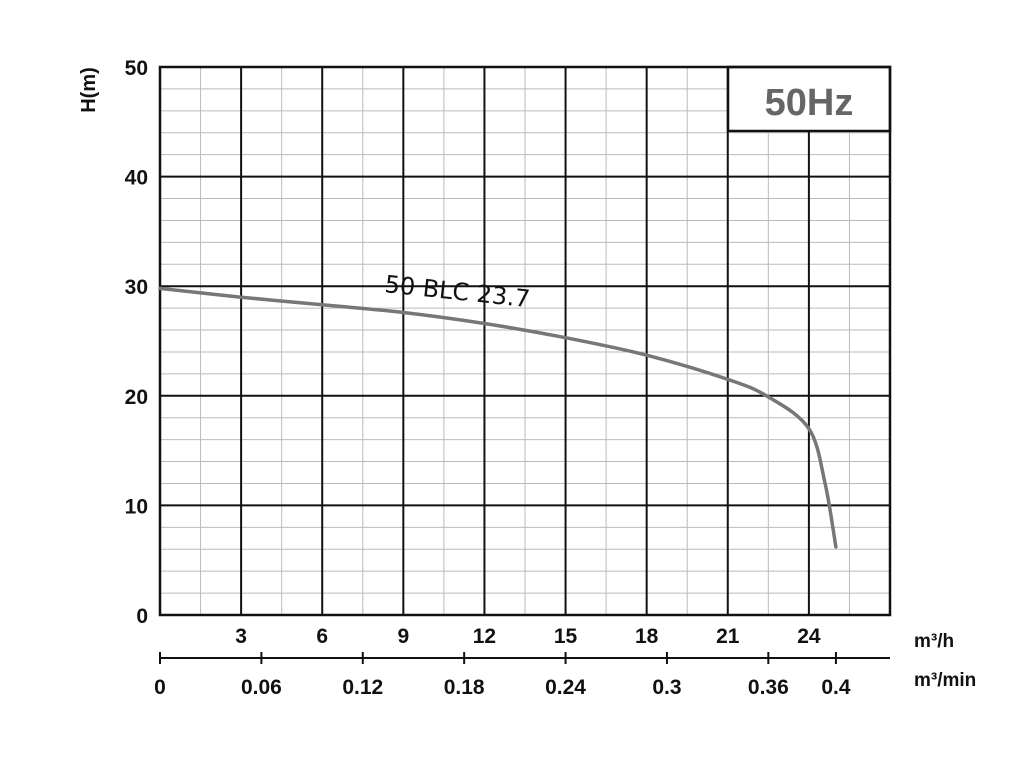 This screenshot has width=1024, height=768. I want to click on frequency-badge: 50Hz, so click(809, 103).